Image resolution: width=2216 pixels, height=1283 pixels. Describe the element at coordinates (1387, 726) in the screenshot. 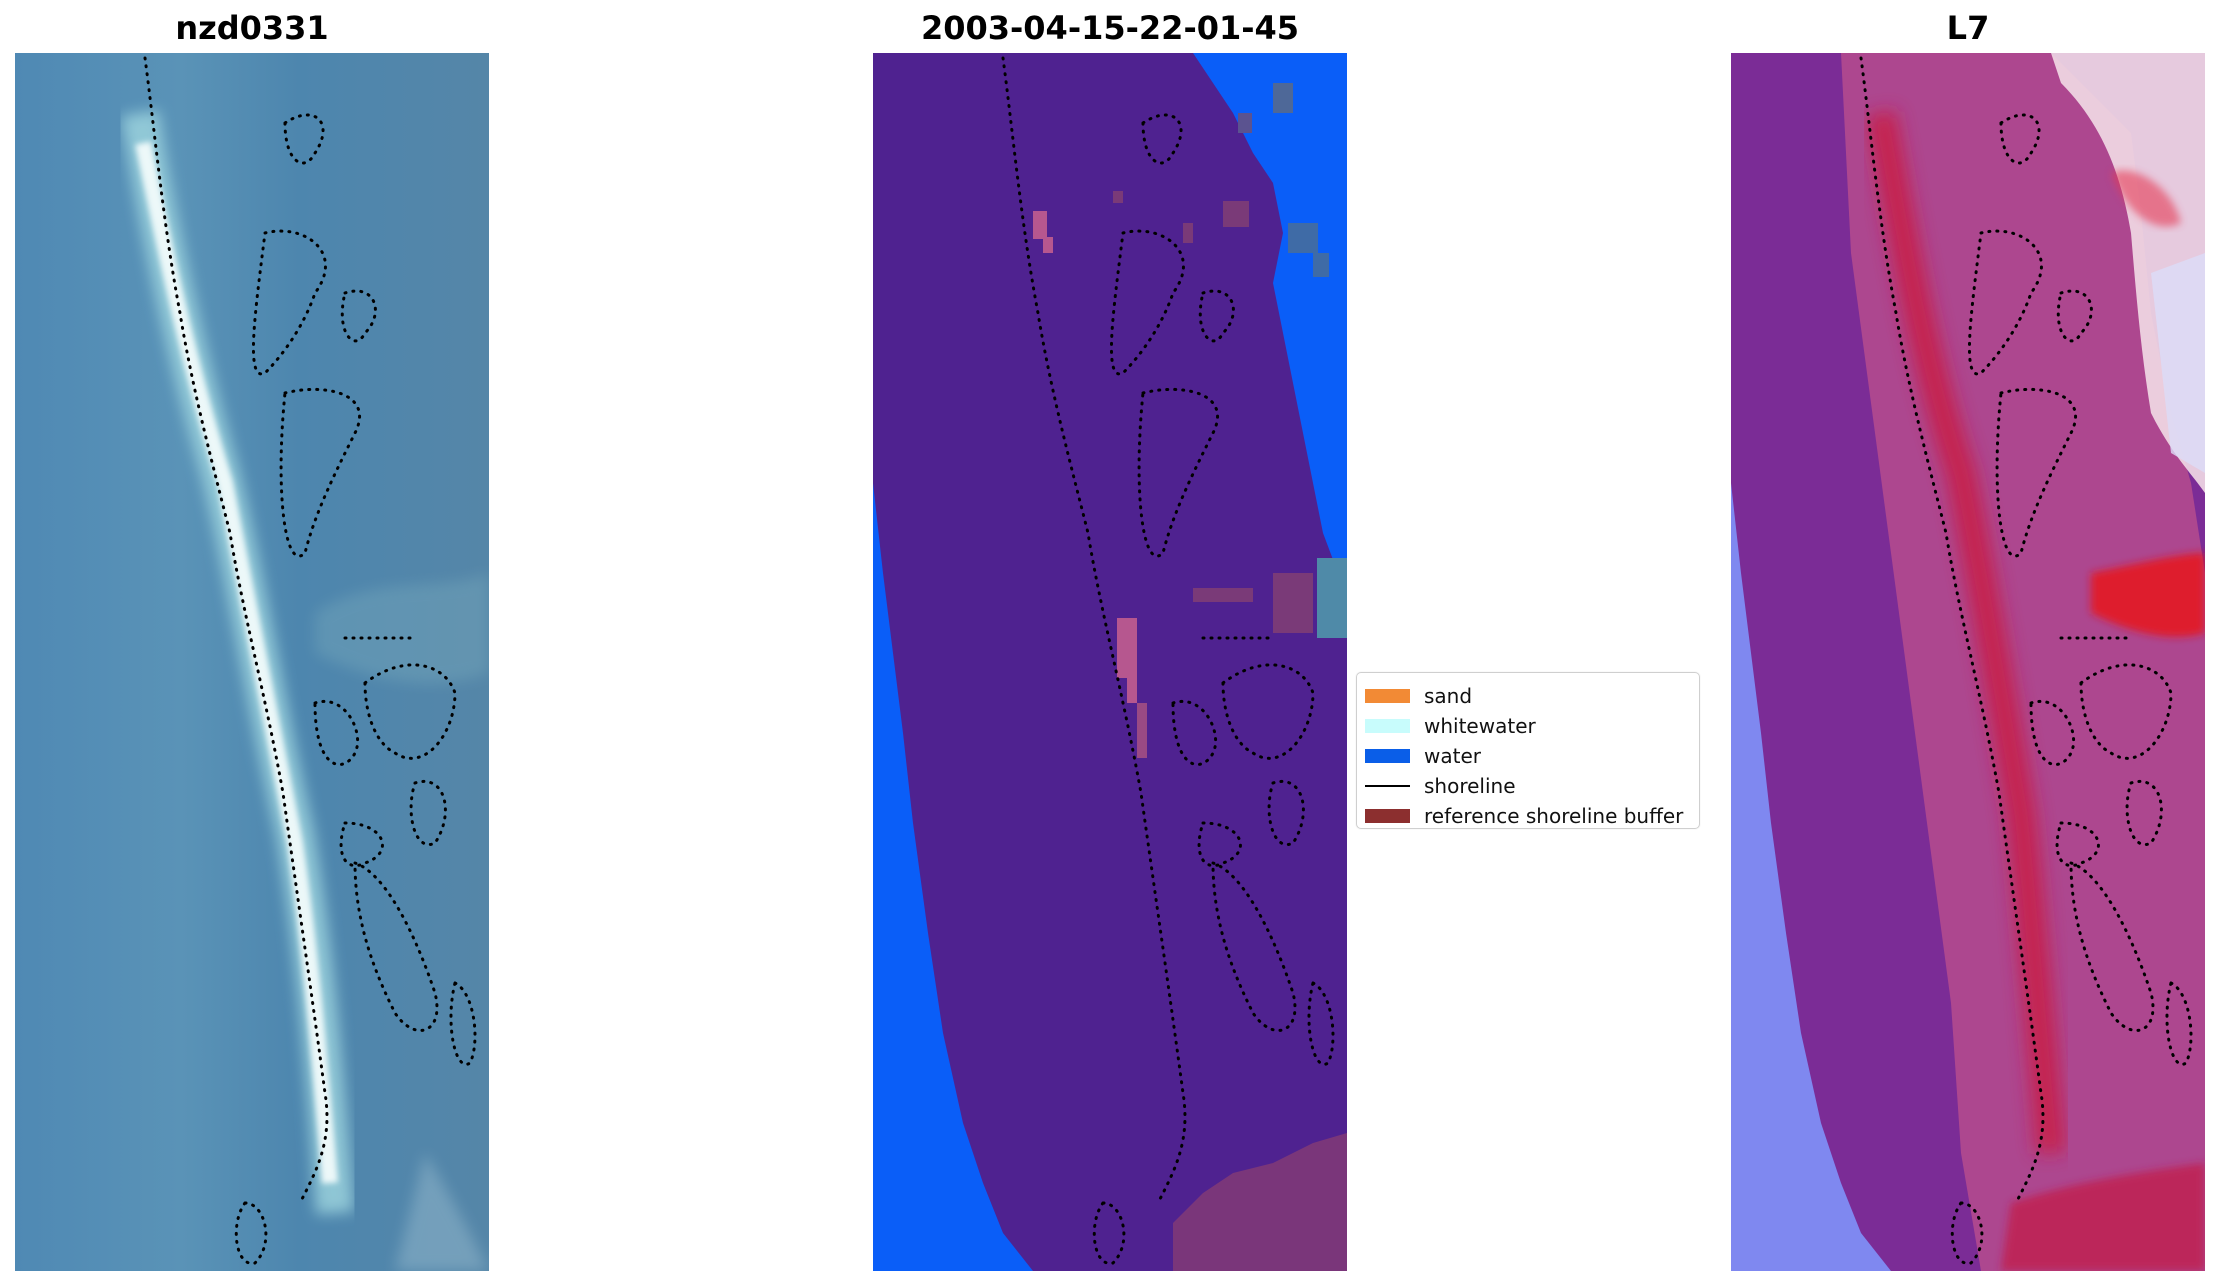

I see `legend-swatch-whitewater` at that location.